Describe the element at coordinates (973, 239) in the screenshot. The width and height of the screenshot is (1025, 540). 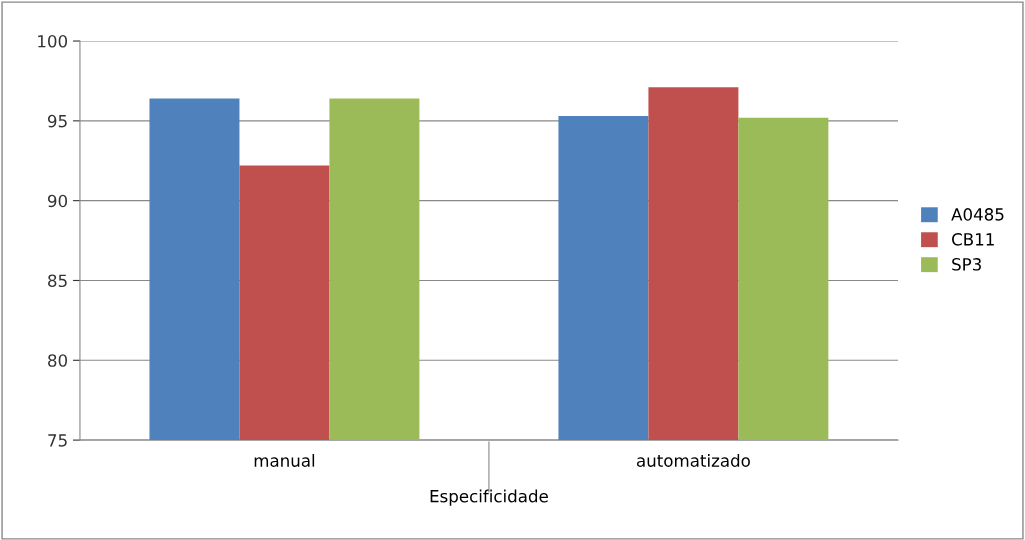
I see `legend-label: CB11` at that location.